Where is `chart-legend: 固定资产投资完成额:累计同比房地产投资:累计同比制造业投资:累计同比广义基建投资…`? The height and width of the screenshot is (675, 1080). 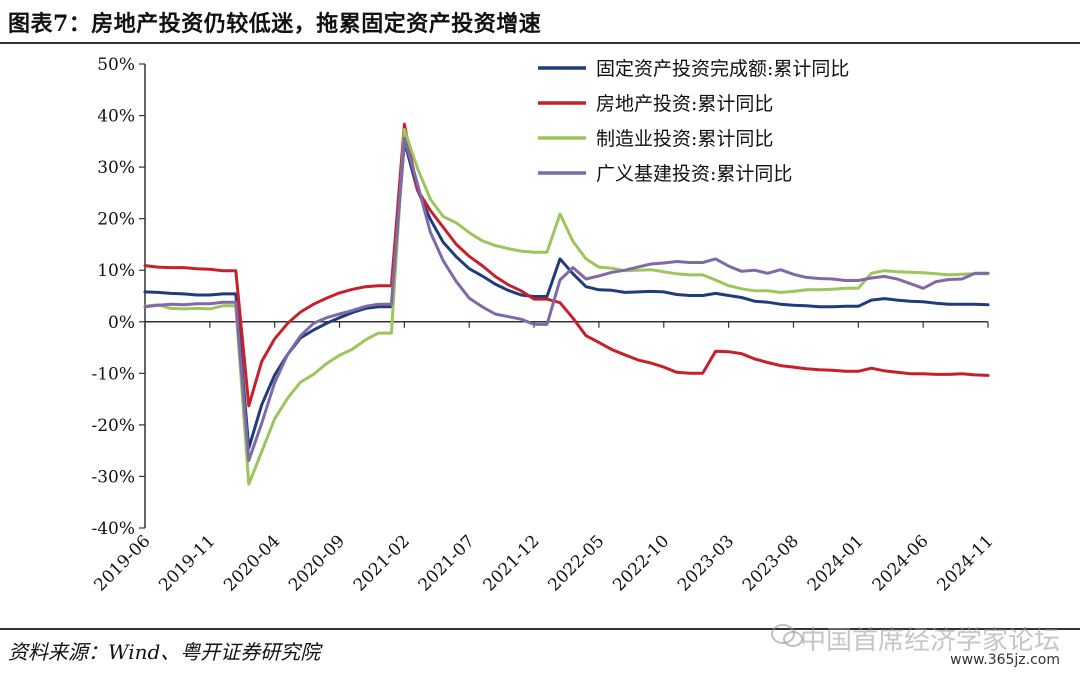
chart-legend: 固定资产投资完成额:累计同比房地产投资:累计同比制造业投资:累计同比广义基建投资… is located at coordinates (693, 121).